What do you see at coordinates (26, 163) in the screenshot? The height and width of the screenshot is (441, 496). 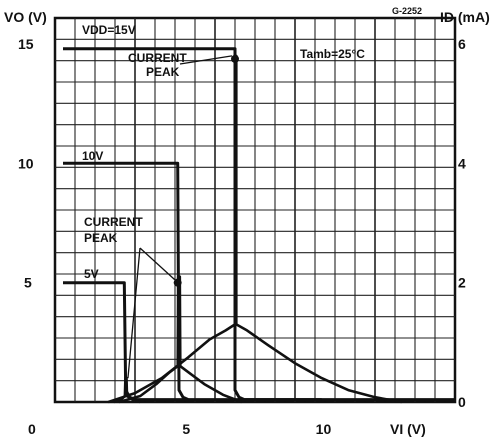 I see `y-left-tick-label: 10` at bounding box center [26, 163].